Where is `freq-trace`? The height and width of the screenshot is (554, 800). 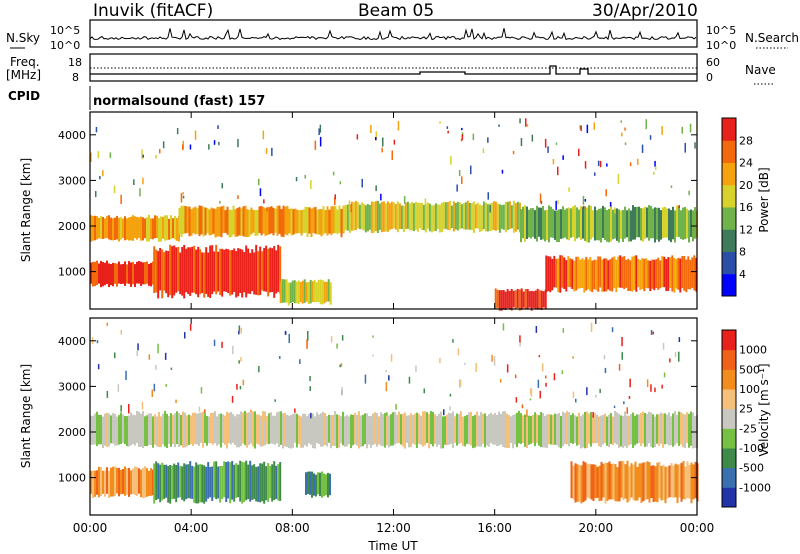 freq-trace is located at coordinates (393, 70).